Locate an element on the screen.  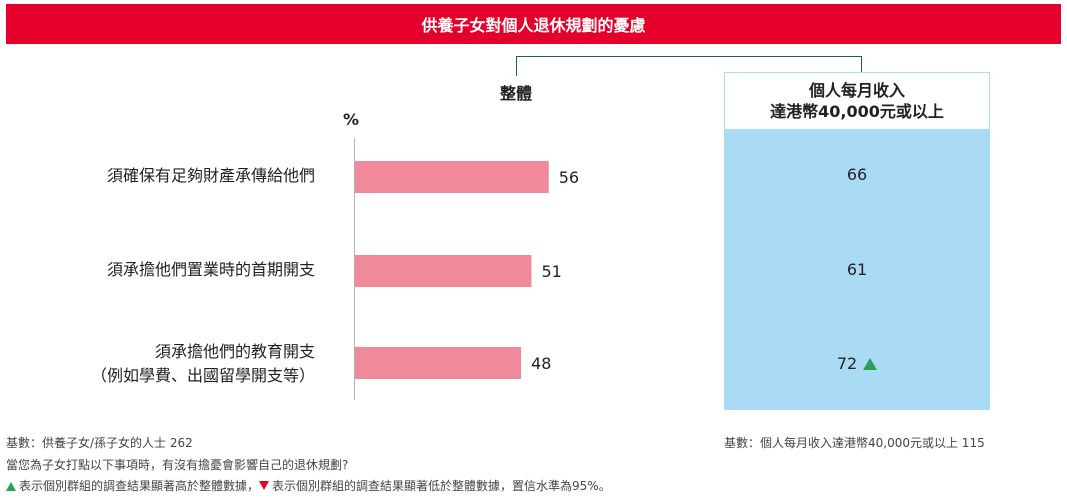
significant-higher-icon is located at coordinates (870, 364).